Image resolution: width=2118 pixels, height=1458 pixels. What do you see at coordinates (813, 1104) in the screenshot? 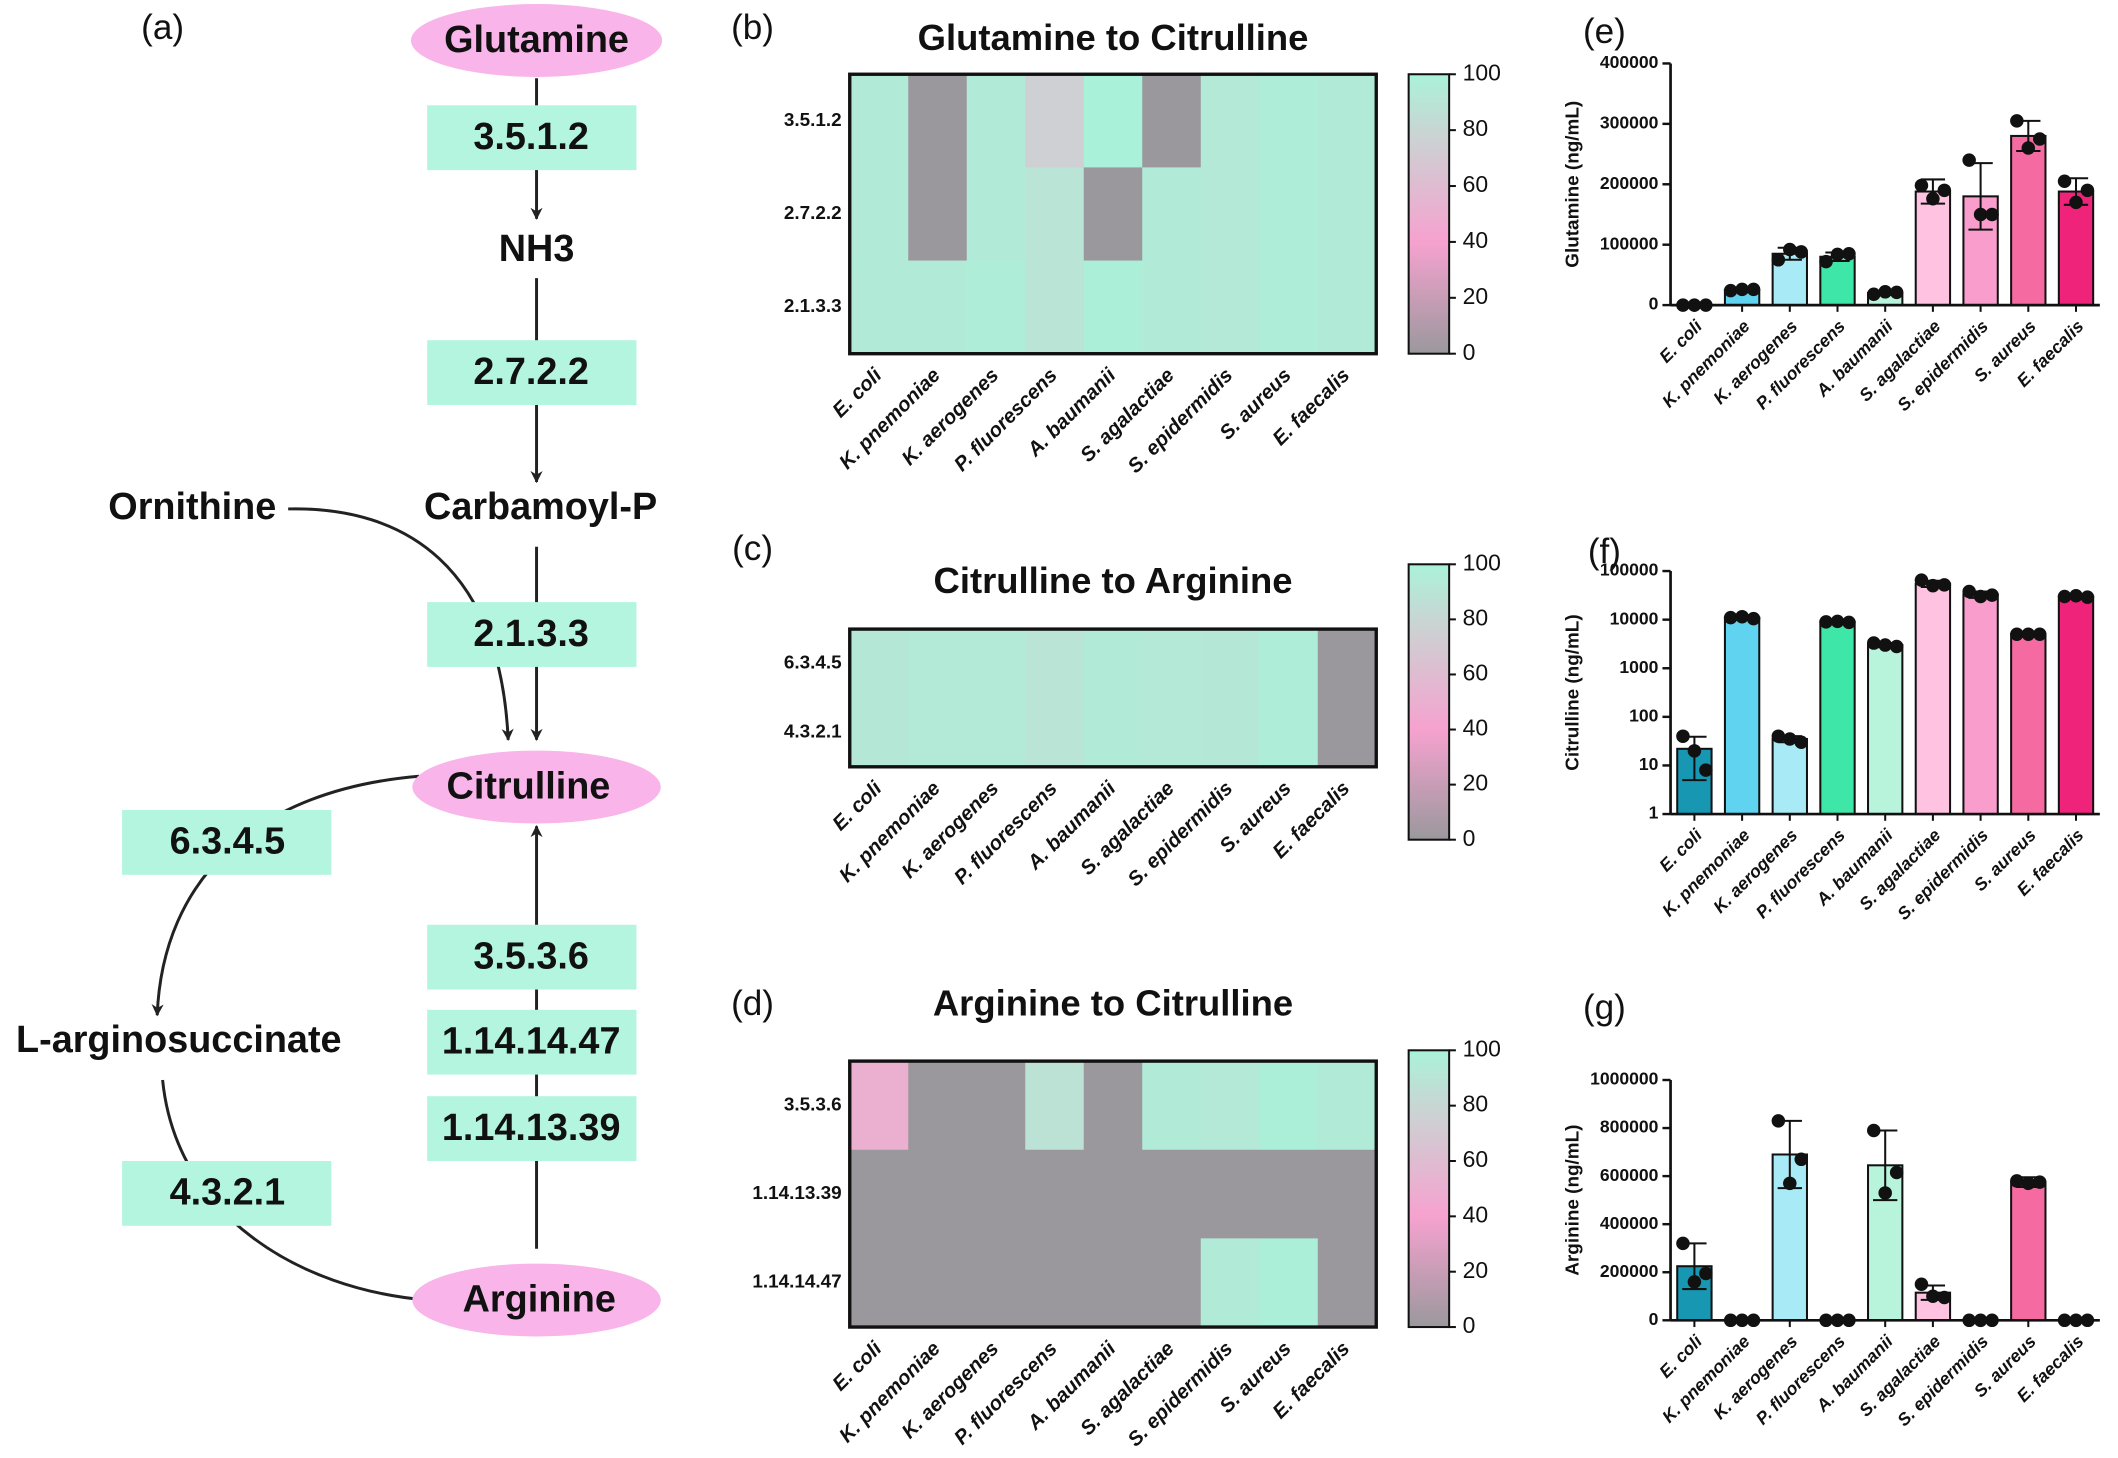
I see `row-label: 3.5.3.6` at bounding box center [813, 1104].